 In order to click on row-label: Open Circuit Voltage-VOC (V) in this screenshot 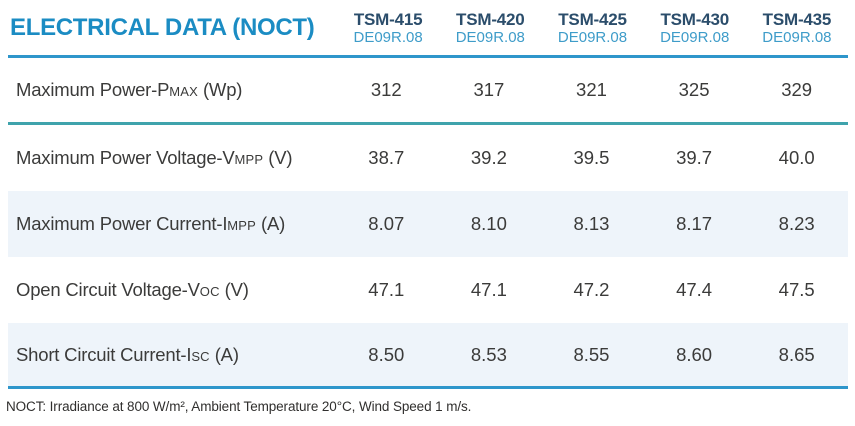, I will do `click(171, 290)`.